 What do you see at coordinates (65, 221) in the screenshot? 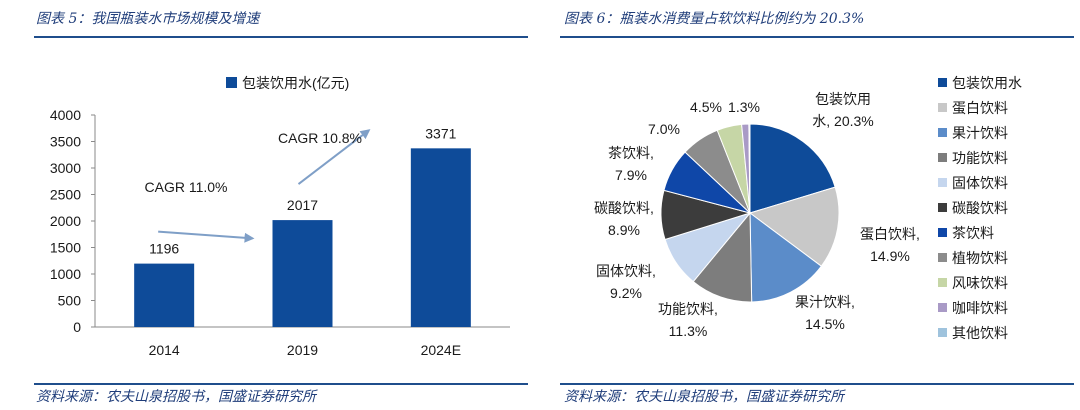
I see `y-tick-label: 2000` at bounding box center [65, 221].